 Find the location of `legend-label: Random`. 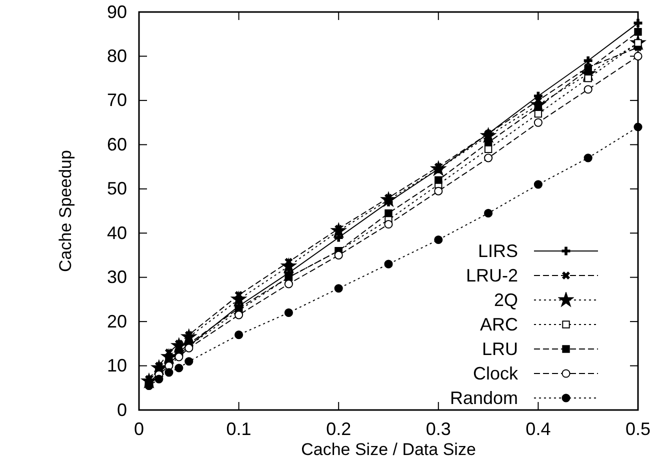

legend-label: Random is located at coordinates (484, 398).